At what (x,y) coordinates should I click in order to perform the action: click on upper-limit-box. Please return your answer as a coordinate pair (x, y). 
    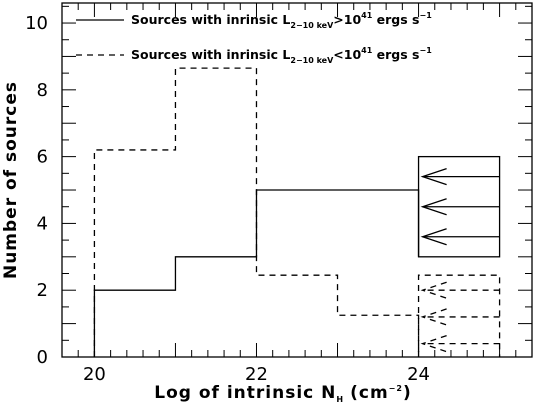
    Looking at the image, I should click on (459, 315).